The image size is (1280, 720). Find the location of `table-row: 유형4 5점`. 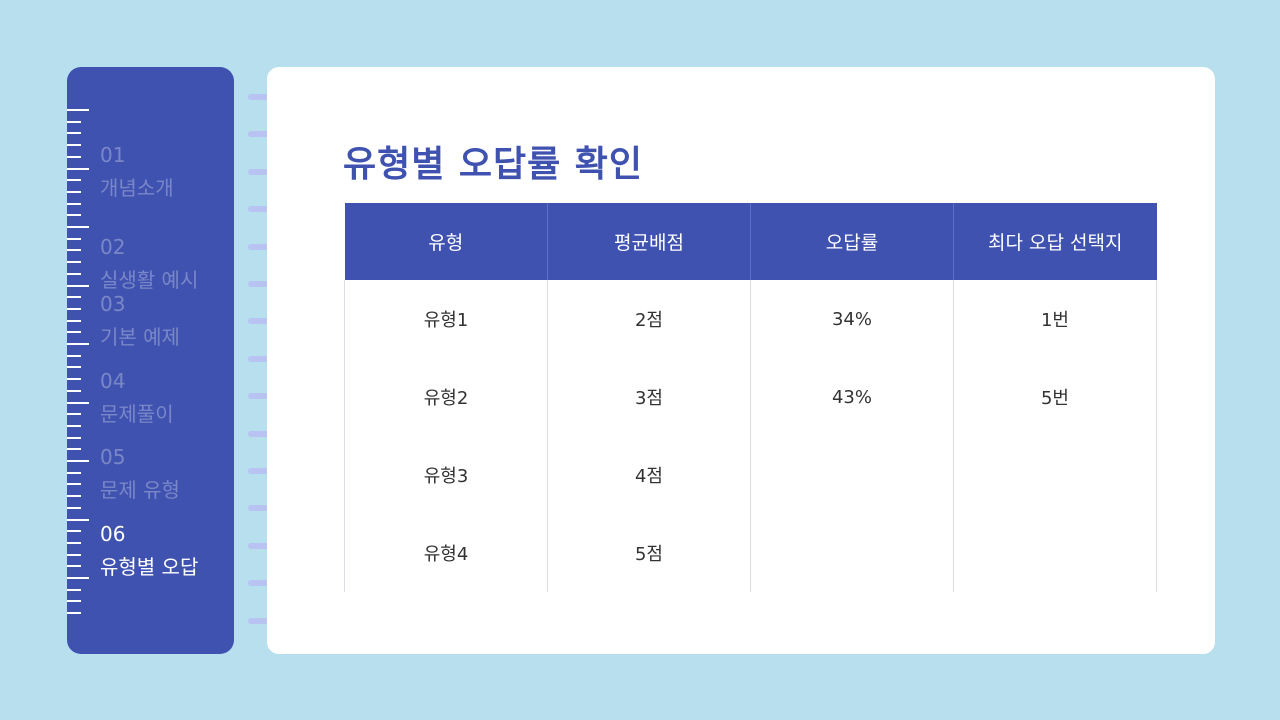

table-row: 유형4 5점 is located at coordinates (750, 553).